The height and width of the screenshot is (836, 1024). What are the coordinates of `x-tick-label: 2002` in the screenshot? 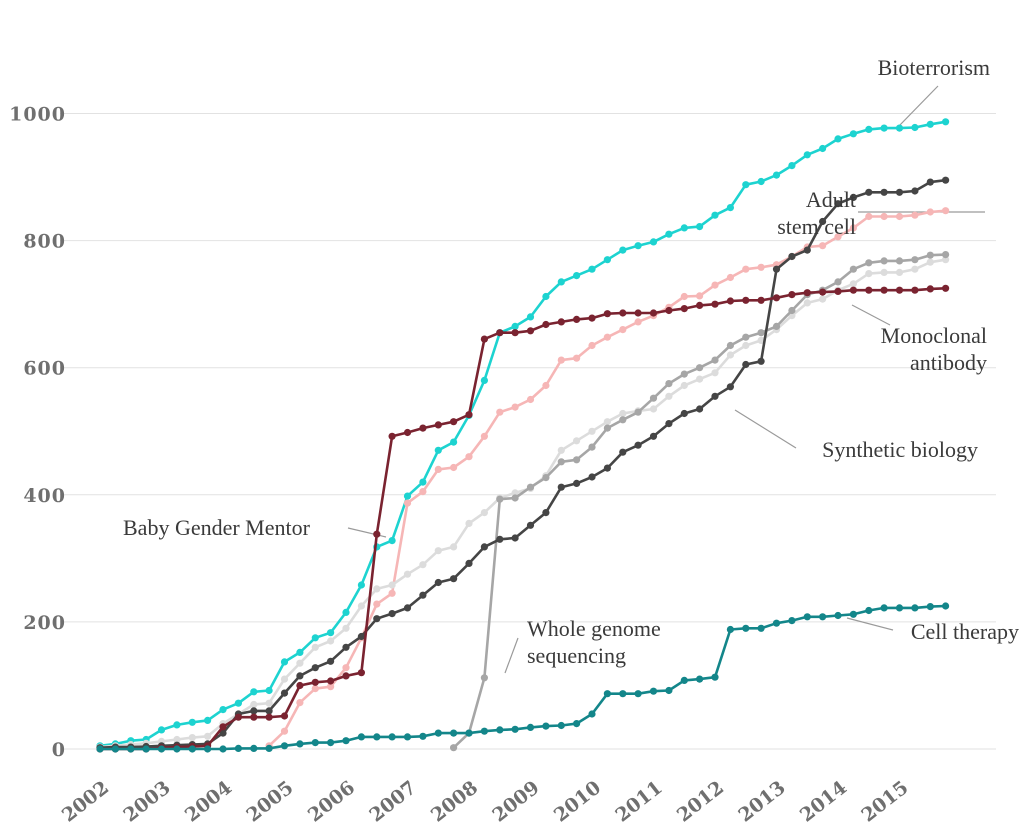 It's located at (85, 802).